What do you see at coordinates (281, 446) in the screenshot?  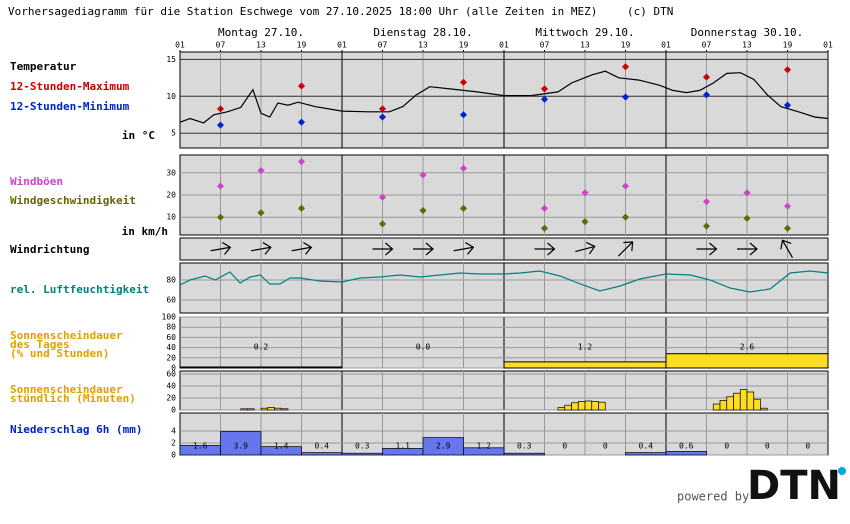 I see `precip-label: 1.4` at bounding box center [281, 446].